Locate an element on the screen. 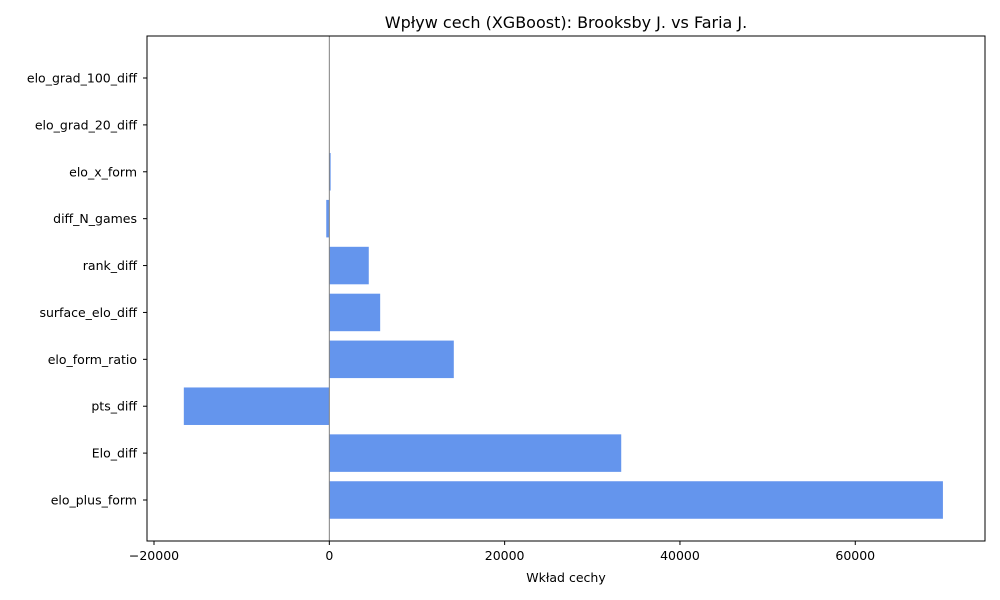 The image size is (1000, 600). bar-elo_plus_form is located at coordinates (636, 500).